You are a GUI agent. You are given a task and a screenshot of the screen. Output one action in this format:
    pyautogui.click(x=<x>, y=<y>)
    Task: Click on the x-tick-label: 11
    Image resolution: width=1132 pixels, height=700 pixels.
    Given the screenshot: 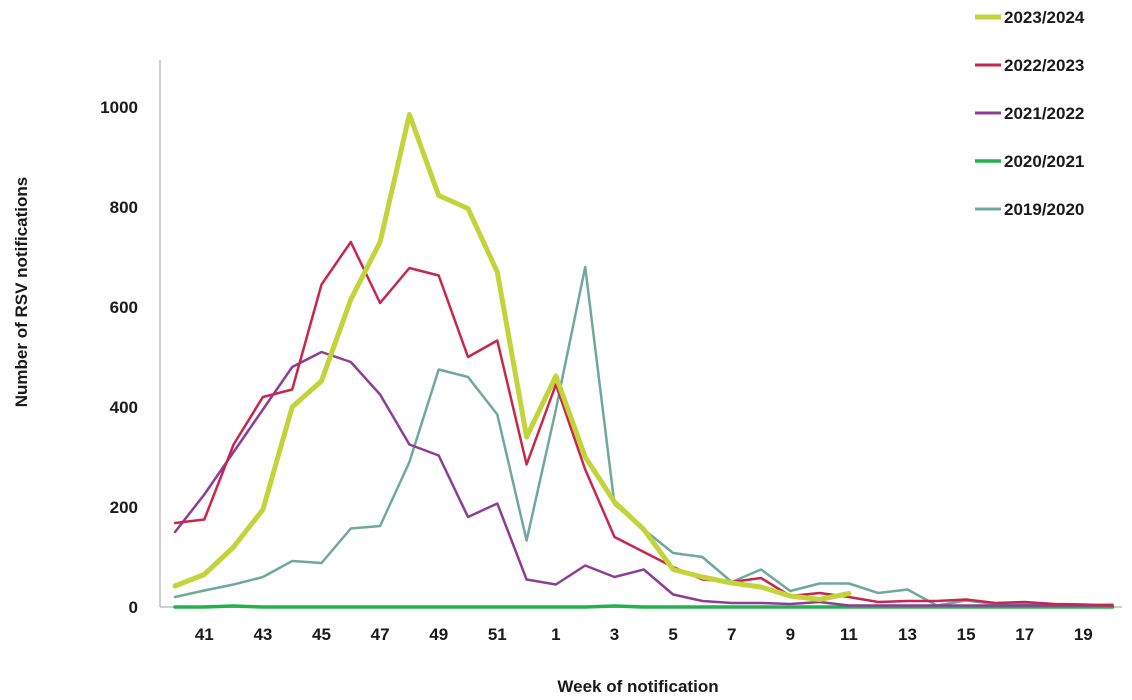 What is the action you would take?
    pyautogui.click(x=849, y=634)
    